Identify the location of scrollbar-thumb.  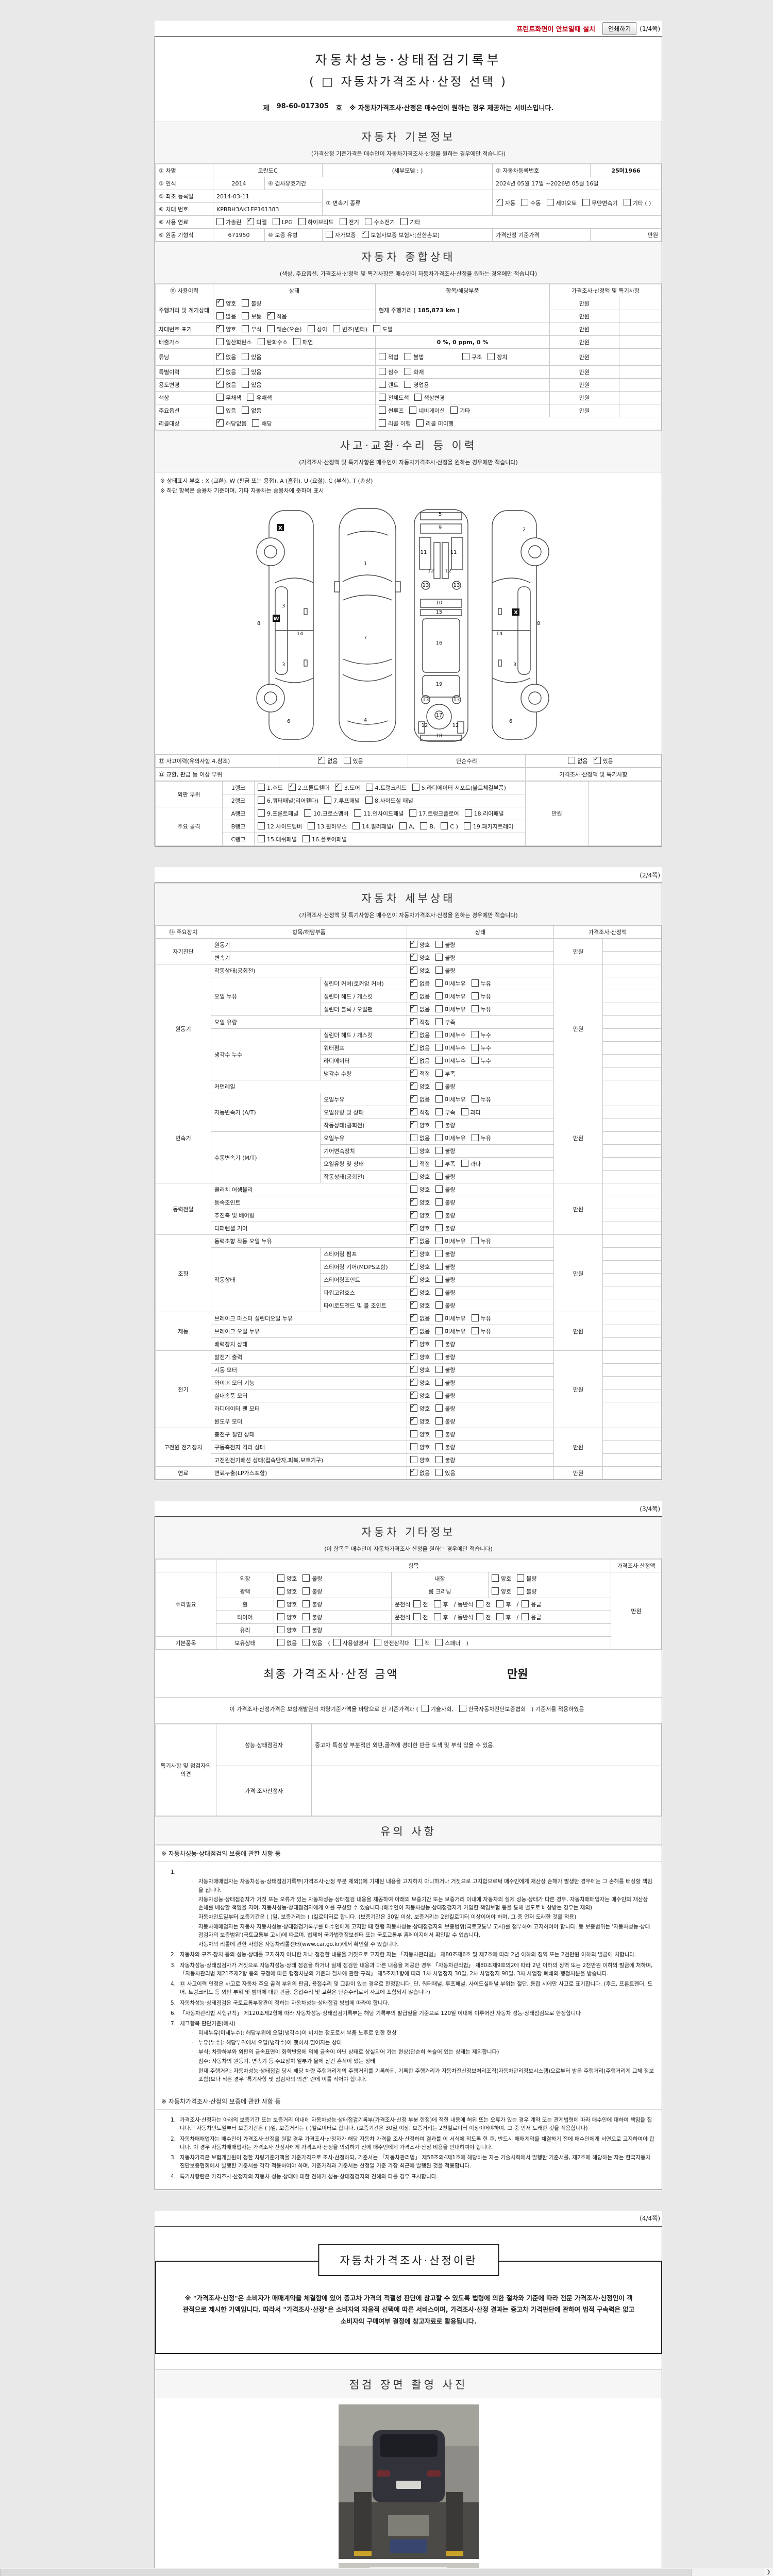
(346, 2572).